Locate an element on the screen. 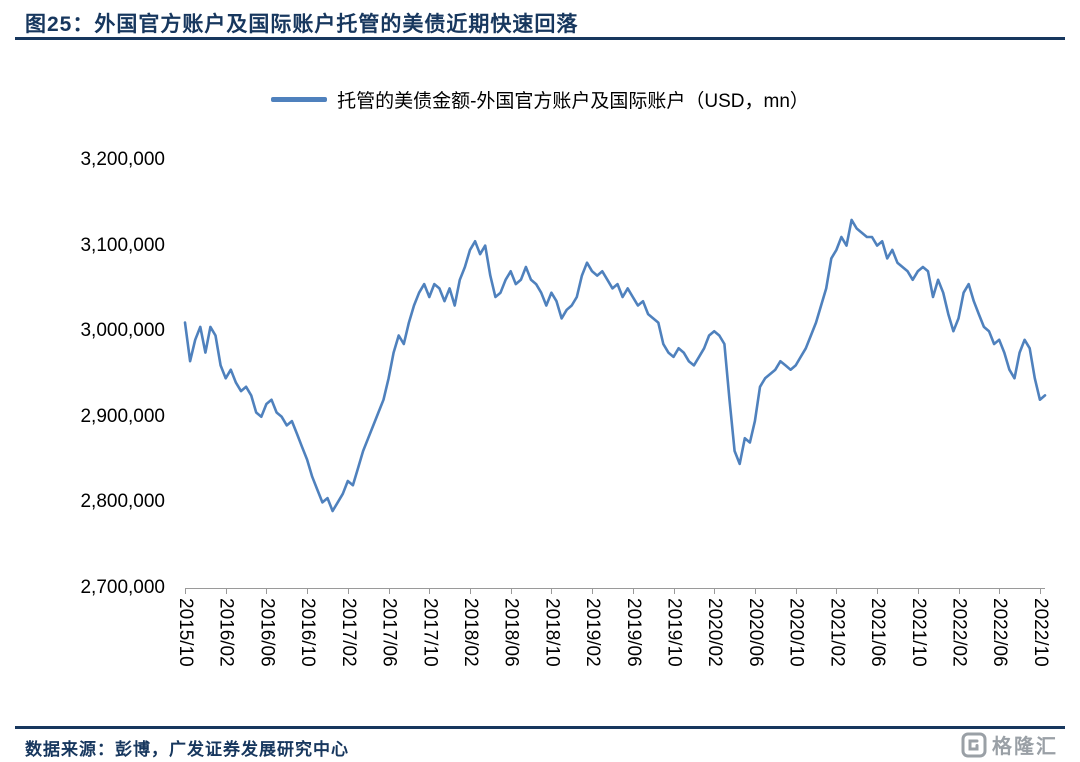 The image size is (1080, 762). data-source-note: 数据来源：彭博，广发证券发展研究中心 is located at coordinates (187, 749).